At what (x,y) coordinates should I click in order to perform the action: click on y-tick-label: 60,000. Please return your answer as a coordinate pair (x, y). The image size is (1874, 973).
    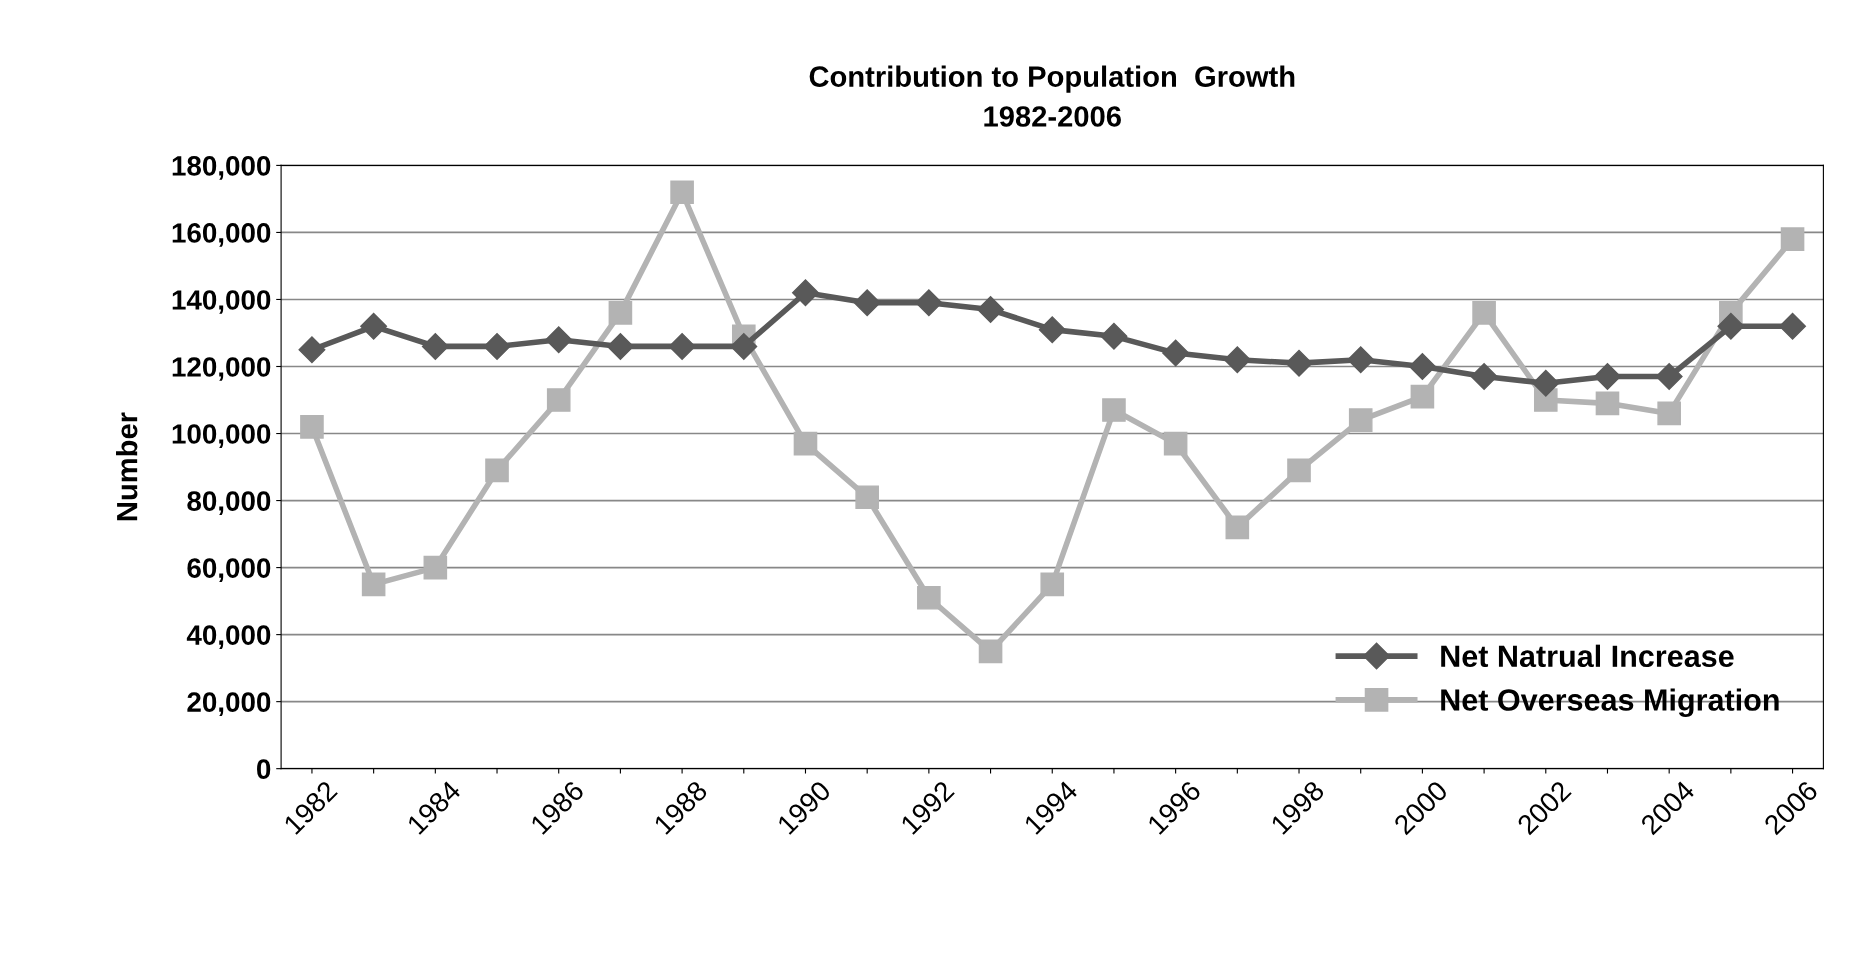
    Looking at the image, I should click on (229, 570).